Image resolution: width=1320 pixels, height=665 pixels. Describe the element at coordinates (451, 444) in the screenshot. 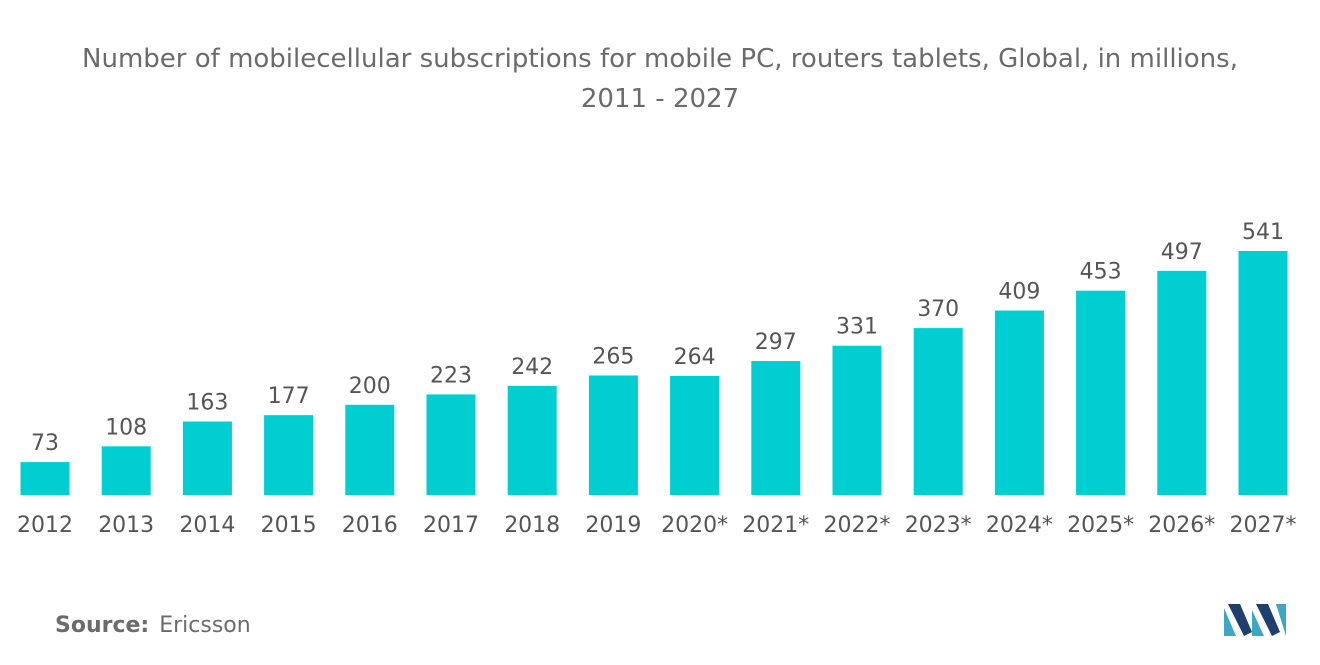

I see `bar-2017` at that location.